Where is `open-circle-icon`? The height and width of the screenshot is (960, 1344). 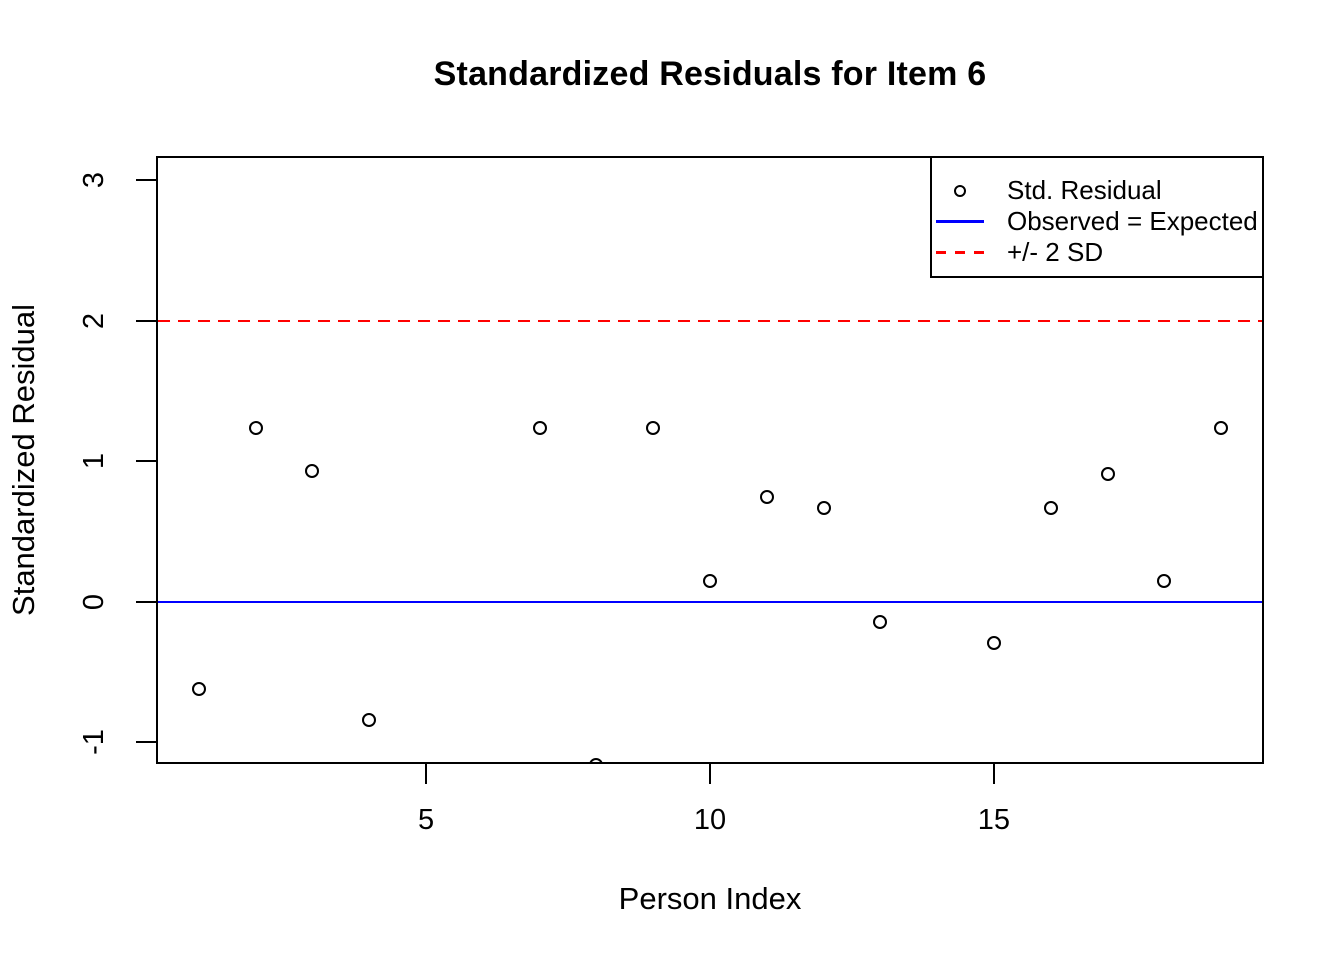 open-circle-icon is located at coordinates (960, 190).